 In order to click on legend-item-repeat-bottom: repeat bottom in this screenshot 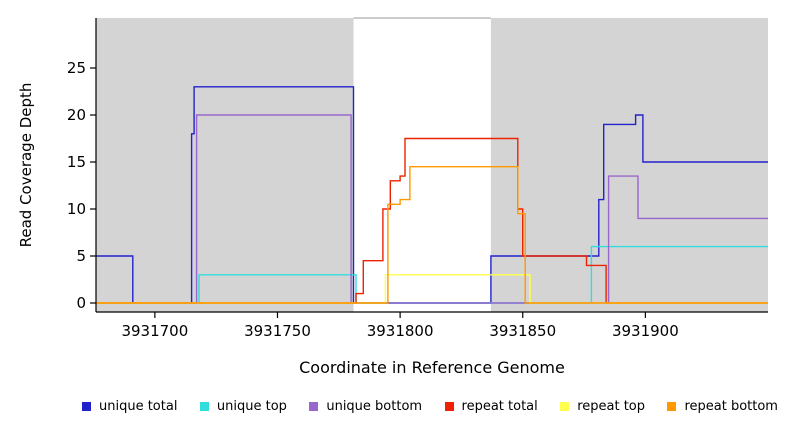, I will do `click(722, 406)`.